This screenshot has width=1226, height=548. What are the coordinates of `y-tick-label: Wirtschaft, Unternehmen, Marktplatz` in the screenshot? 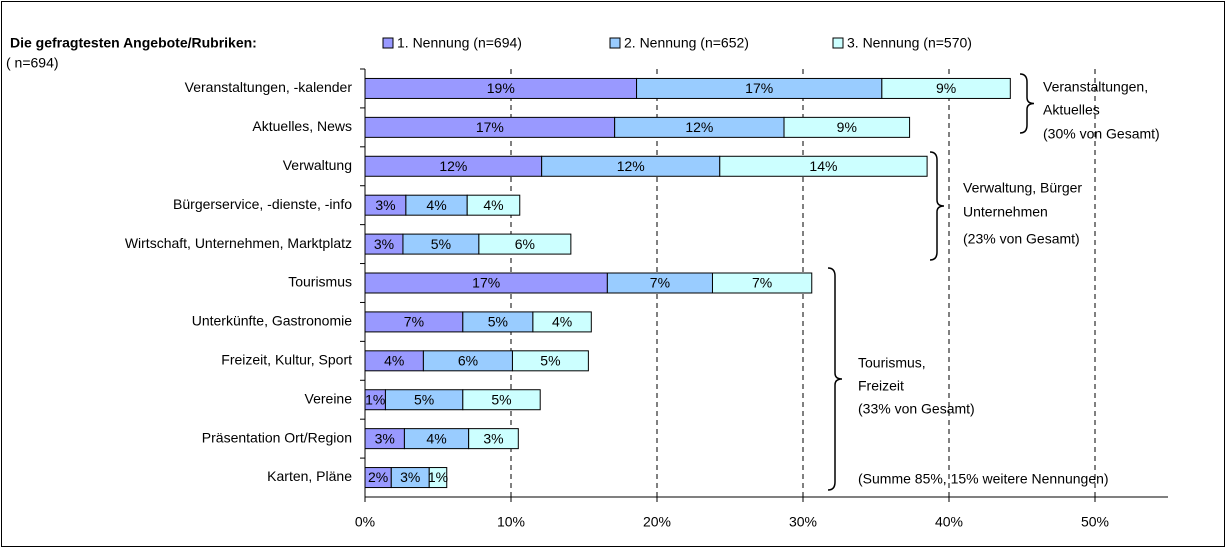 It's located at (238, 243).